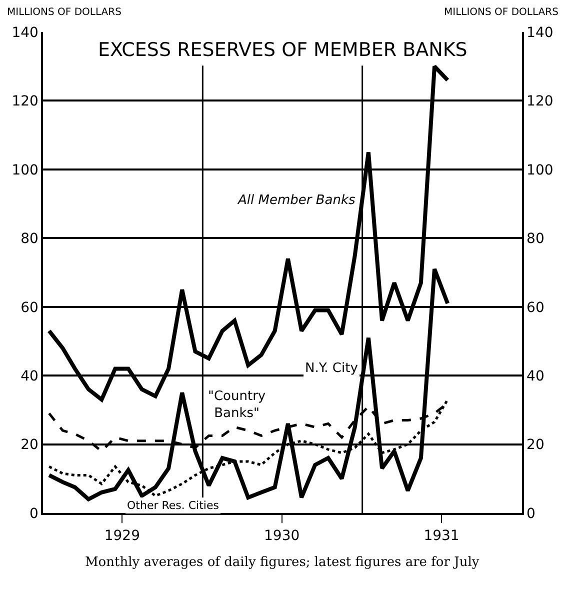  I want to click on y-tick-label: 60, so click(29, 308).